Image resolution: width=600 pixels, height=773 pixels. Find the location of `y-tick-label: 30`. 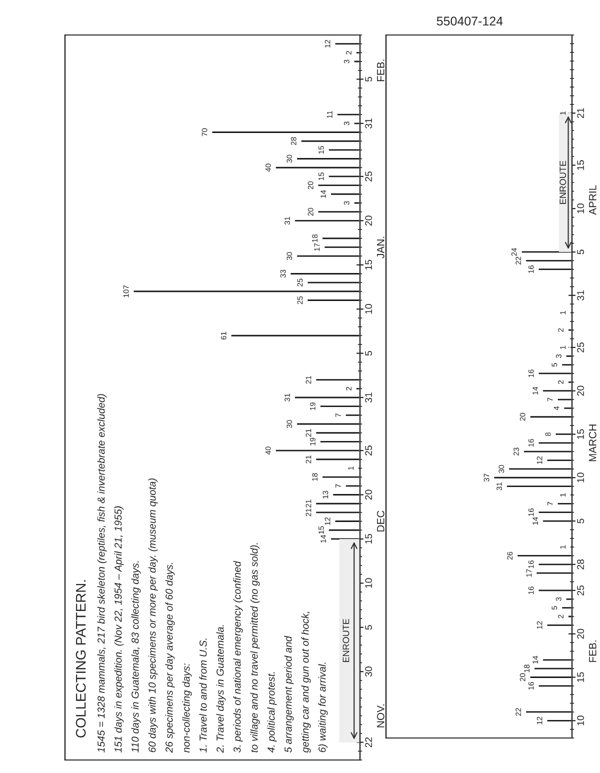

y-tick-label: 30 is located at coordinates (368, 671).